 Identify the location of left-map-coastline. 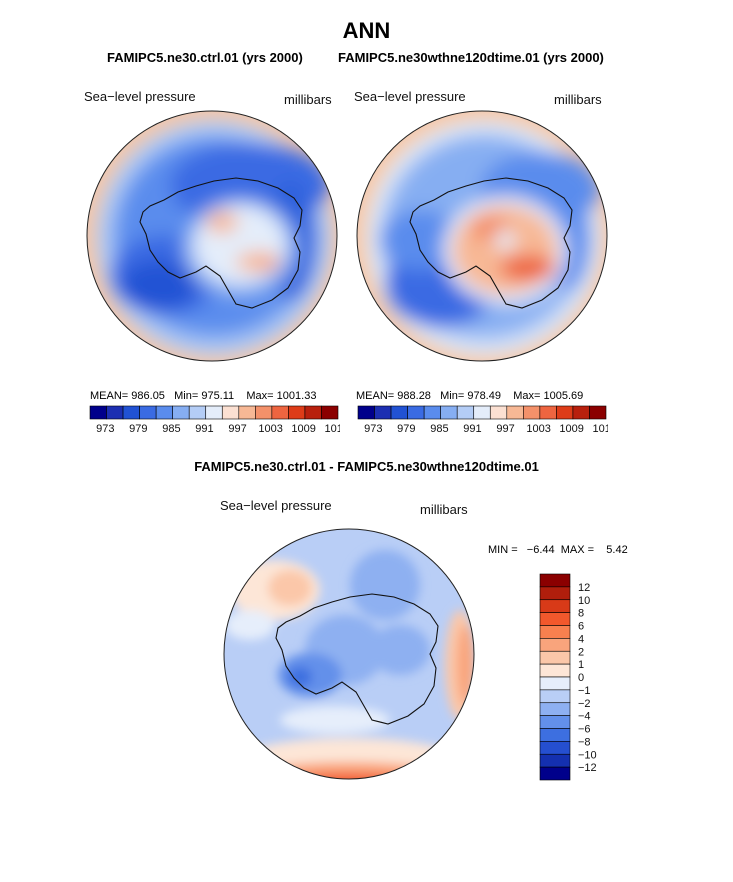
(221, 243).